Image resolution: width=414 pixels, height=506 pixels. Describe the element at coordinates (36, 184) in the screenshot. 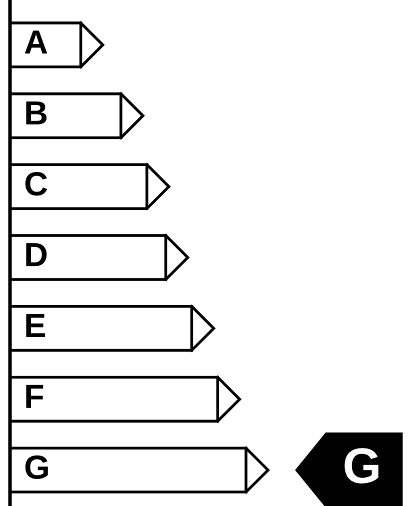

I see `y-tick-label: C` at that location.